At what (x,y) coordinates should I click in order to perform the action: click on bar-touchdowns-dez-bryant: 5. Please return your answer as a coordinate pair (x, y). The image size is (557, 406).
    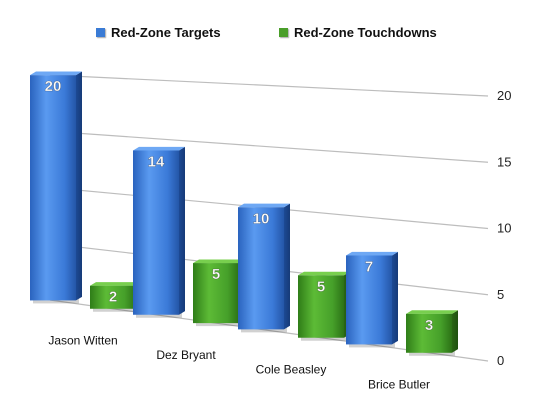
    Looking at the image, I should click on (219, 293).